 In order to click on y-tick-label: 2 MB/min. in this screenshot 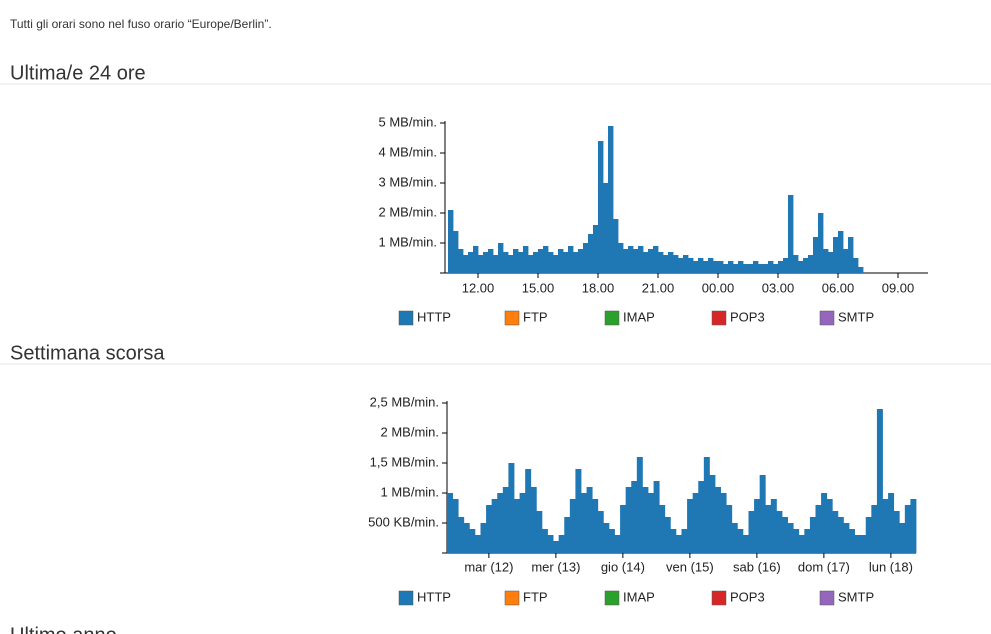, I will do `click(409, 431)`.